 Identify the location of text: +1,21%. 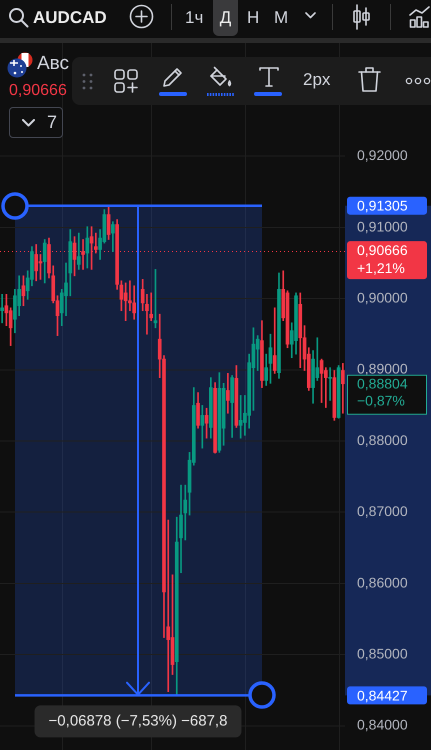
(381, 268).